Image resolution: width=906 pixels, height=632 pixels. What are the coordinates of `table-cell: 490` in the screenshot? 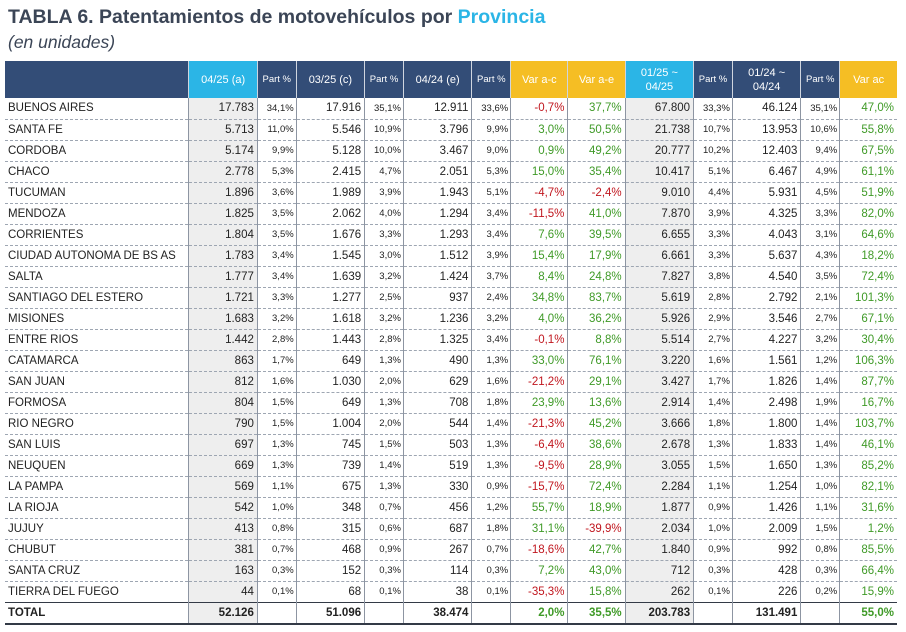 It's located at (437, 361).